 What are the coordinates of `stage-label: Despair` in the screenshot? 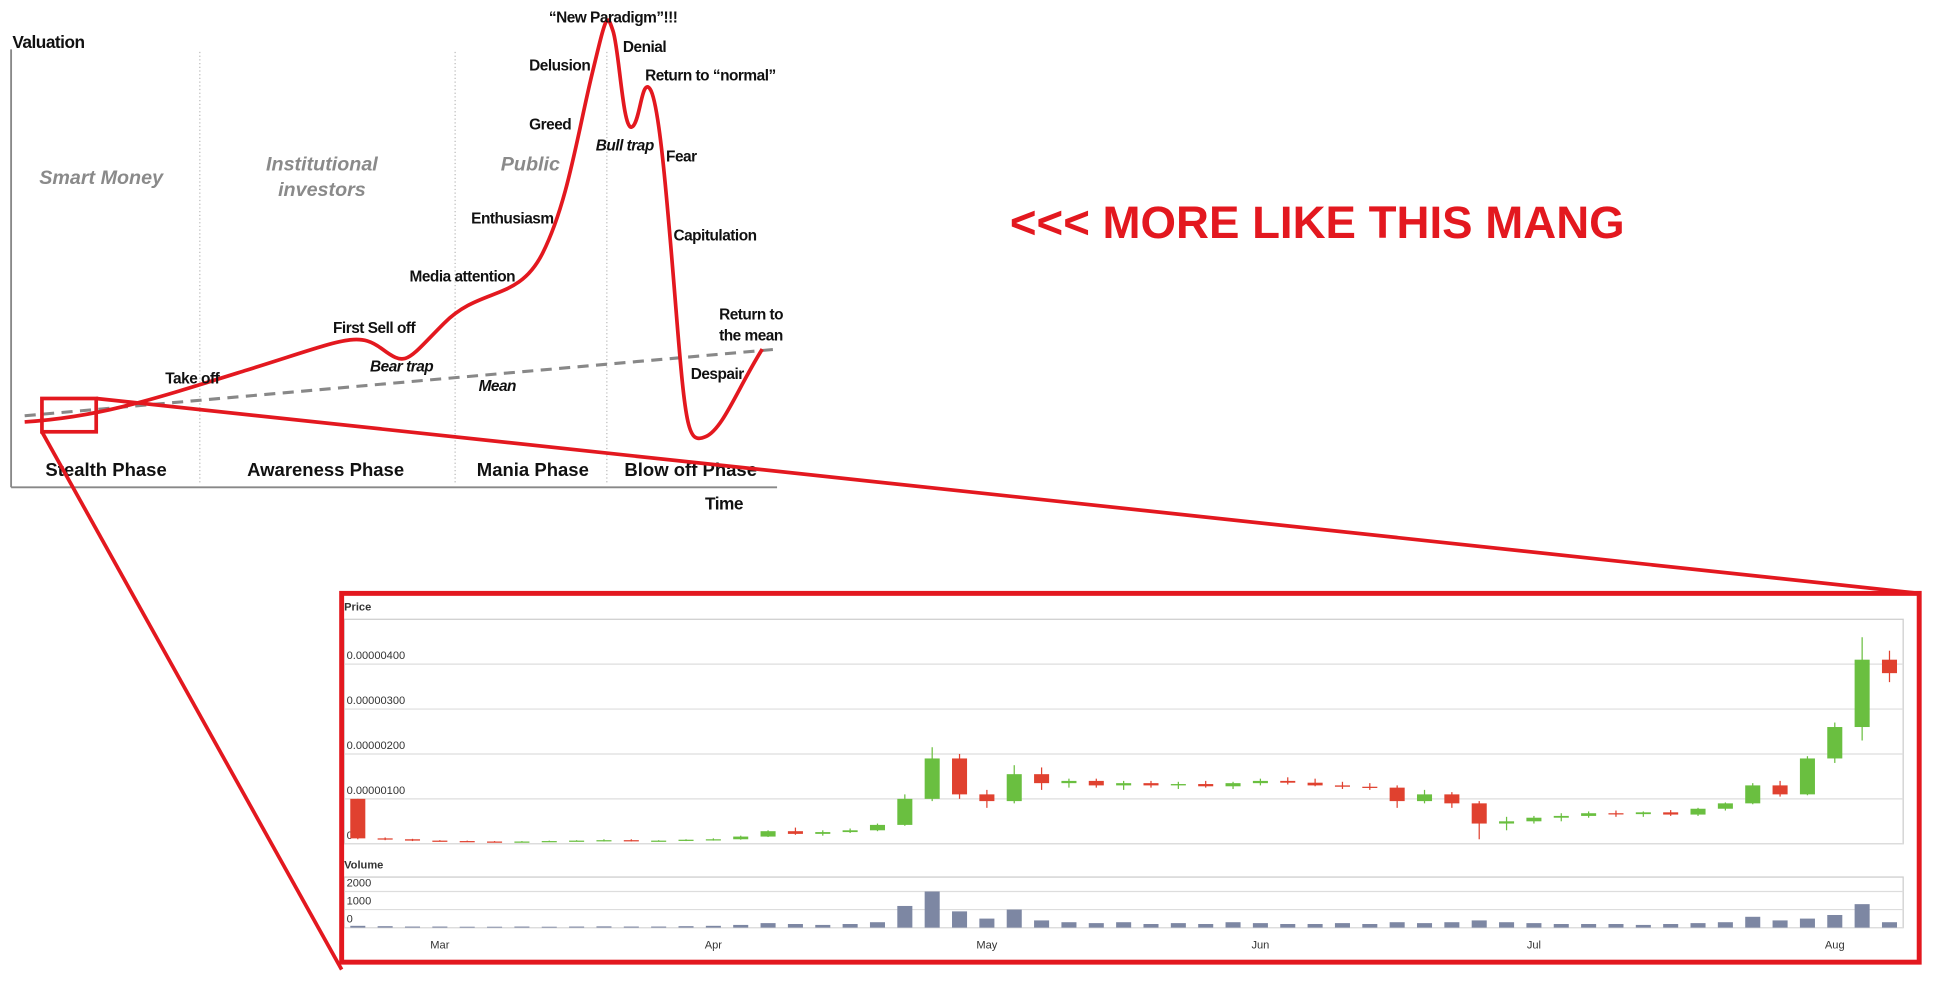 It's located at (718, 374).